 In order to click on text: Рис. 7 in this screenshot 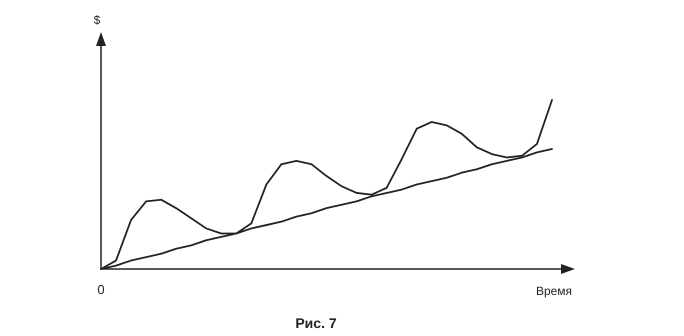, I will do `click(316, 323)`.